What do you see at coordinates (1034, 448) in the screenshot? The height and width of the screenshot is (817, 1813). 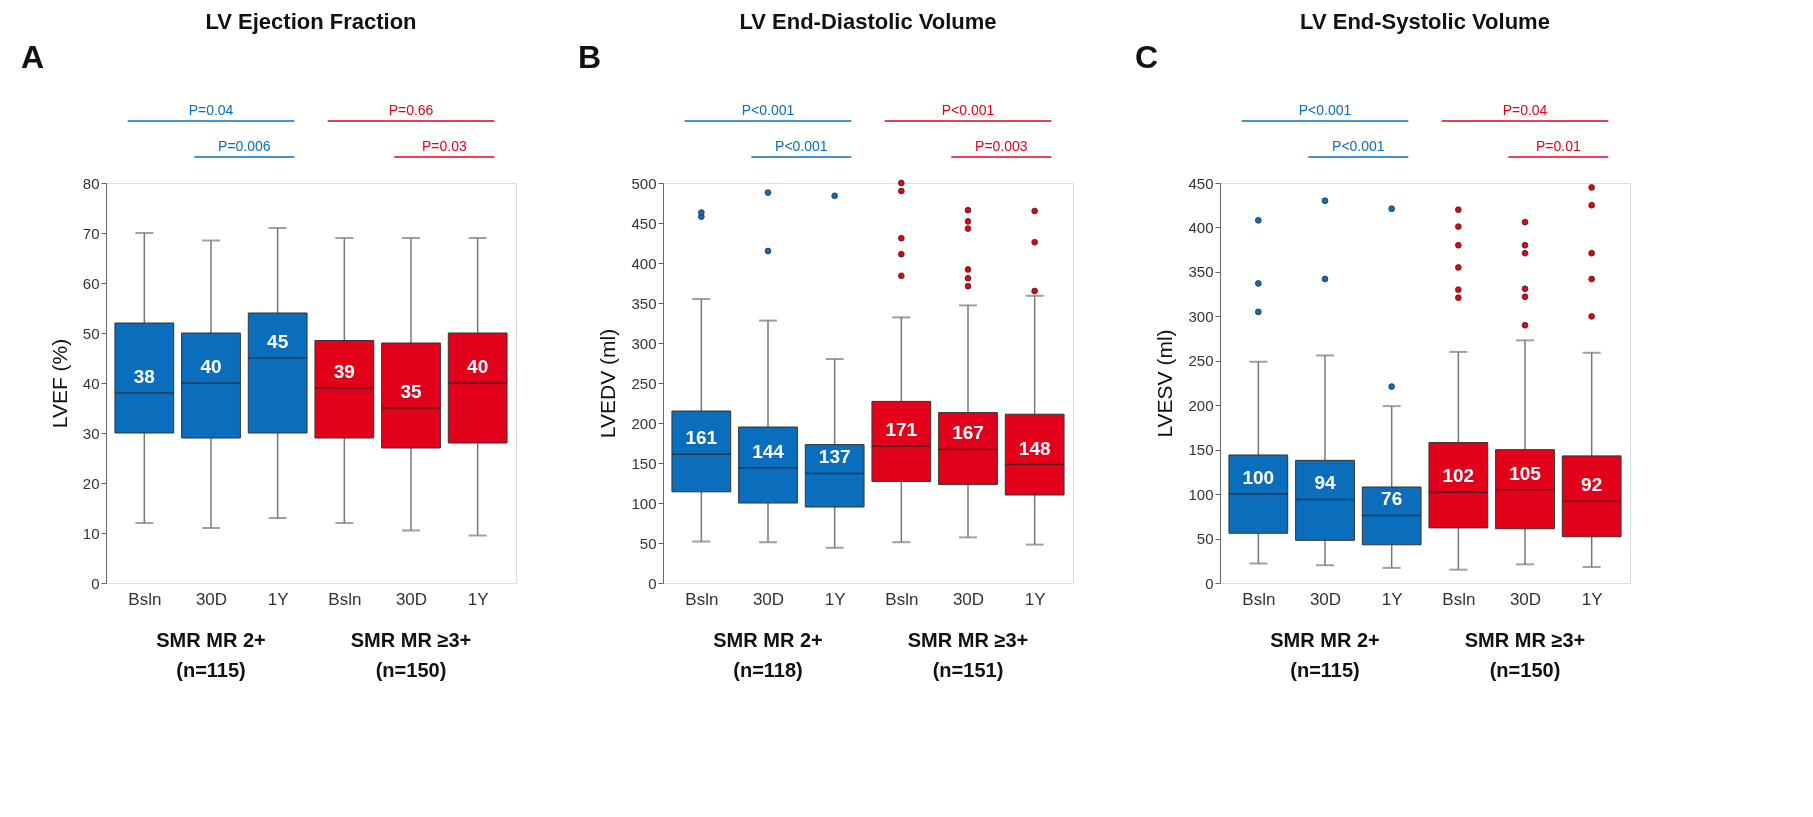 I see `text: 148` at bounding box center [1034, 448].